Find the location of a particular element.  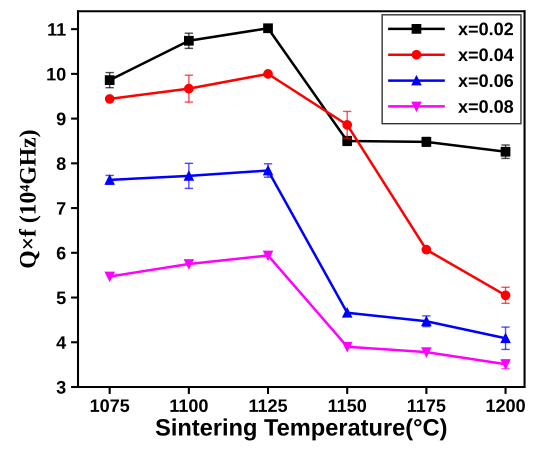

y-tick-label: 8 is located at coordinates (61, 163).